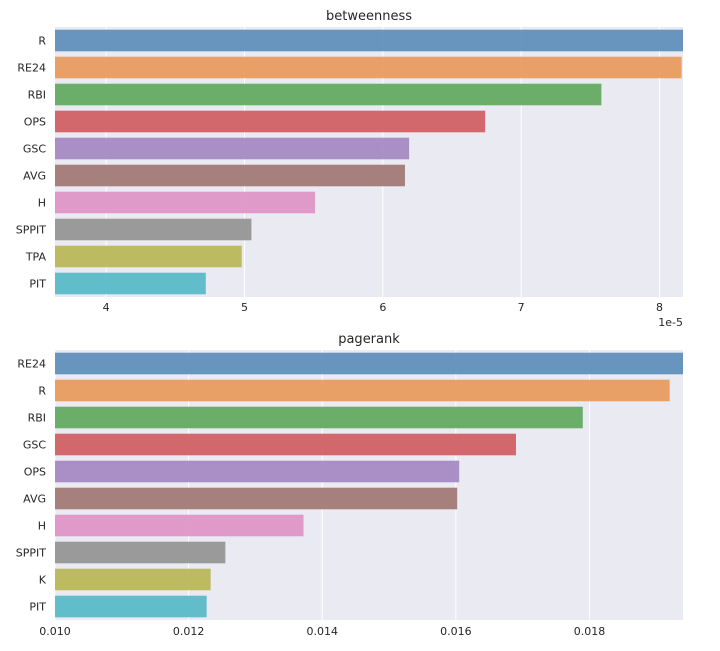 The width and height of the screenshot is (720, 651). I want to click on x-tick-label: 0.012, so click(189, 631).